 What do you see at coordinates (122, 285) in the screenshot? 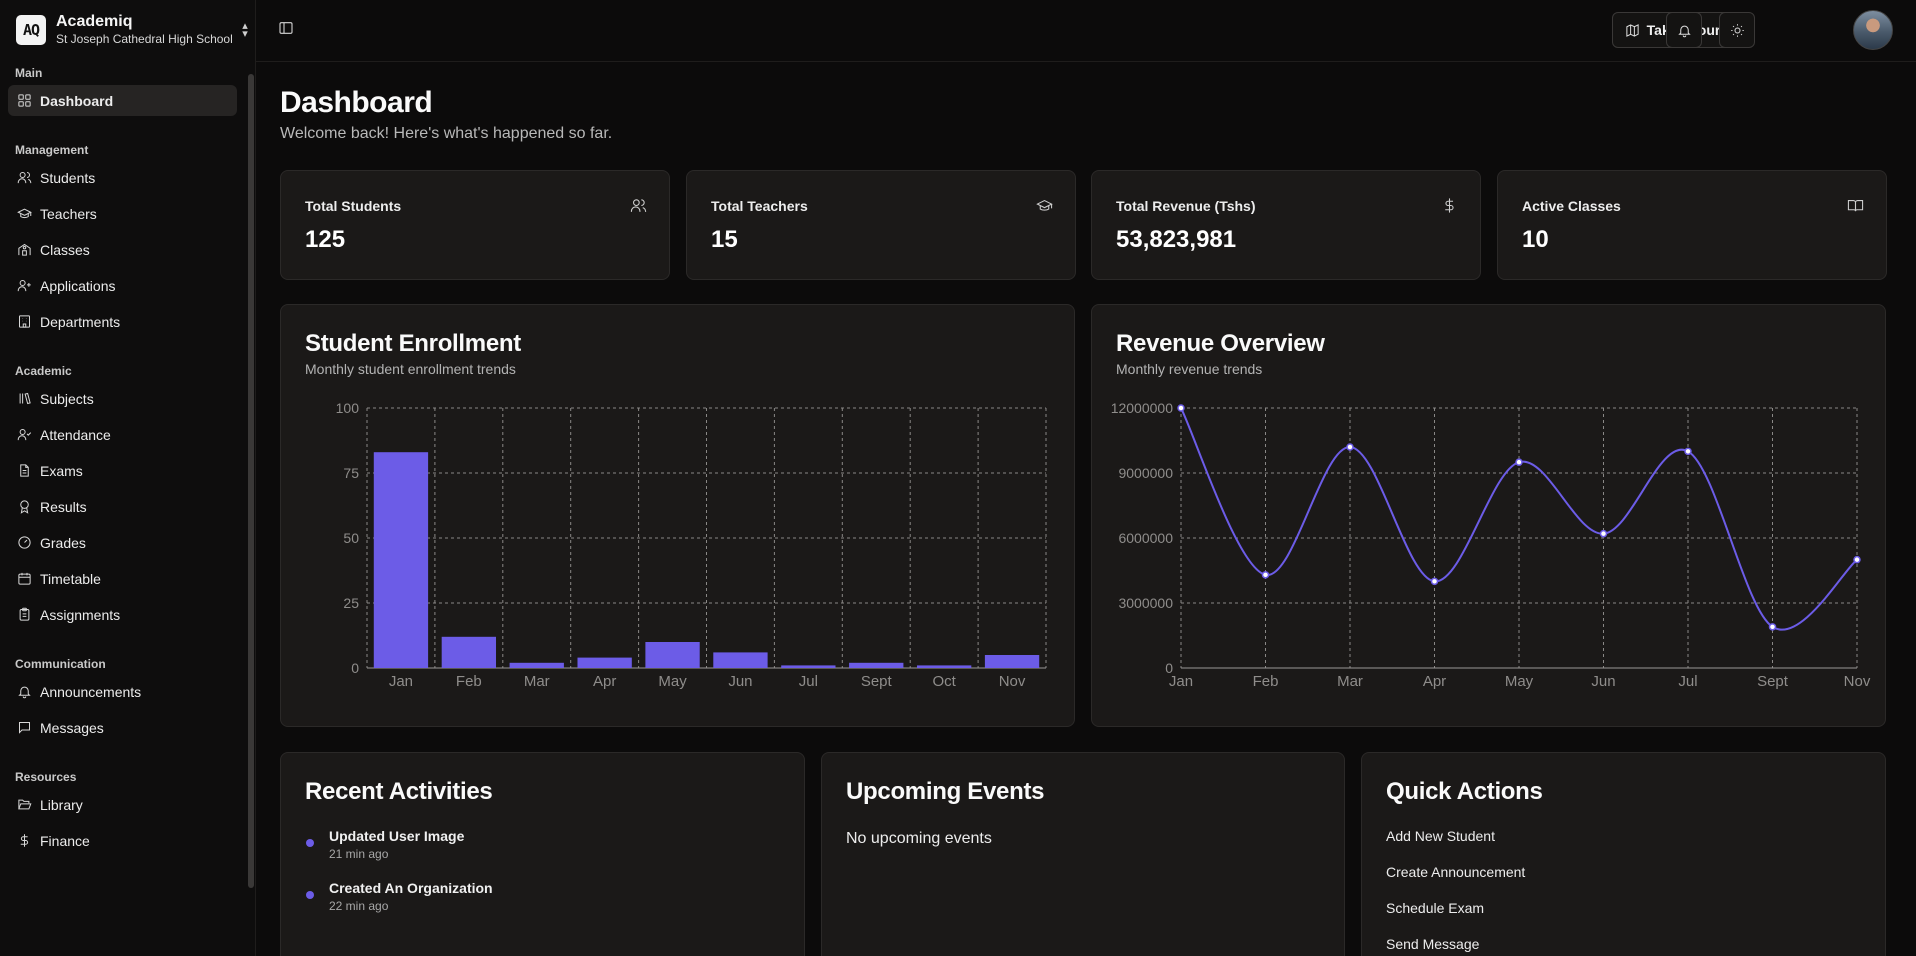
I see `sidebar-item-applications: Applications` at bounding box center [122, 285].